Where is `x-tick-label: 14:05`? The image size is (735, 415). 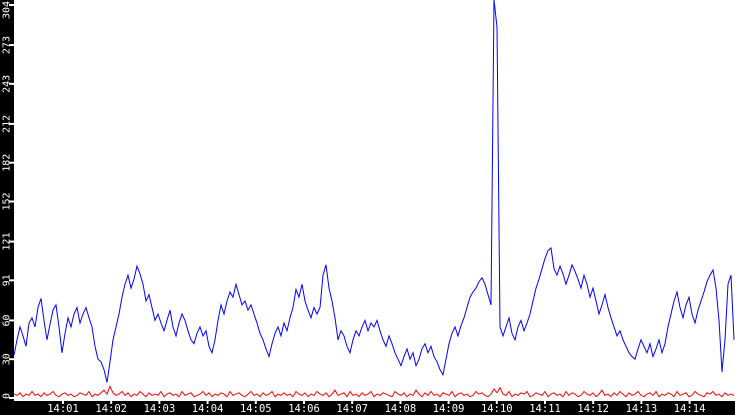
x-tick-label: 14:05 is located at coordinates (256, 409).